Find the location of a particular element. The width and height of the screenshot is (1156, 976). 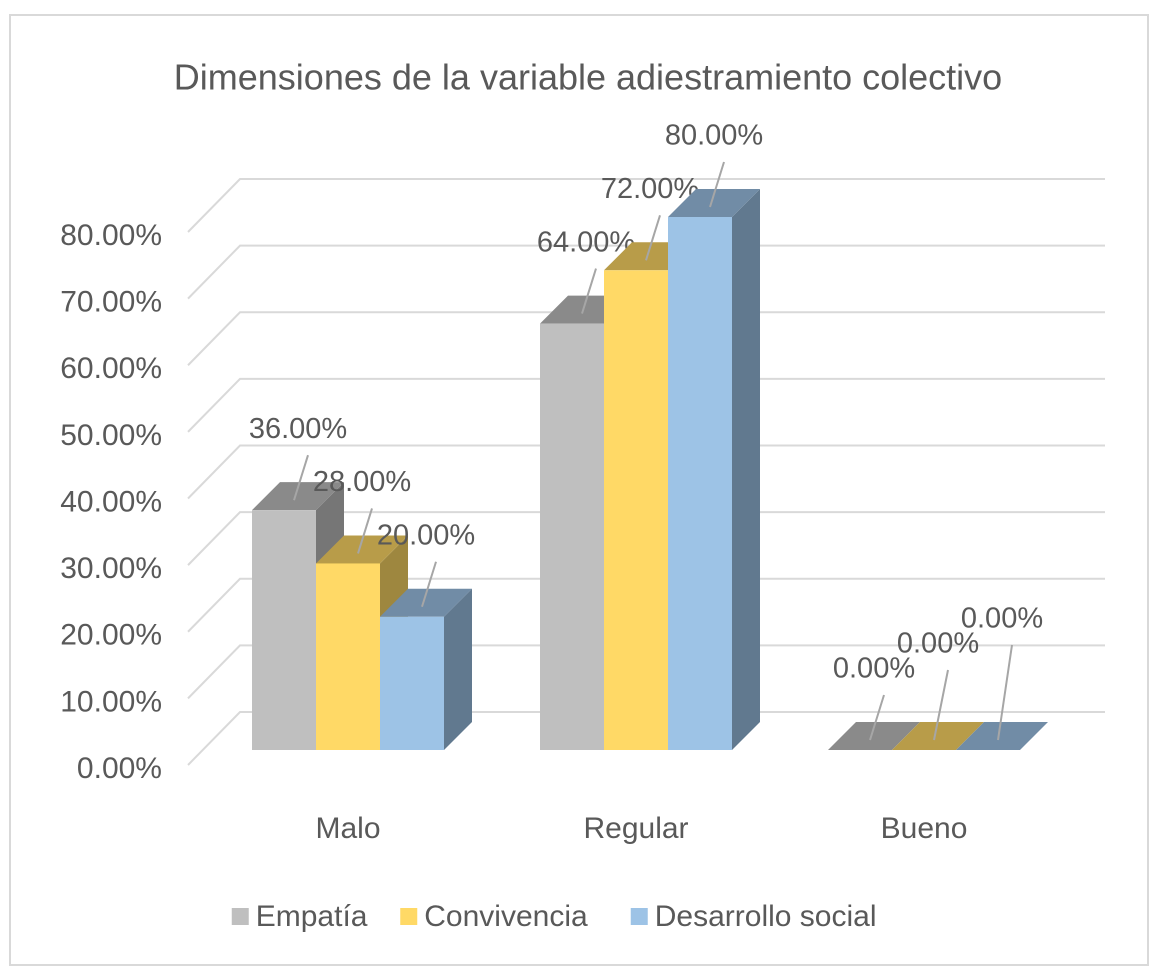

y-tick-label: 80.00% is located at coordinates (111, 235).